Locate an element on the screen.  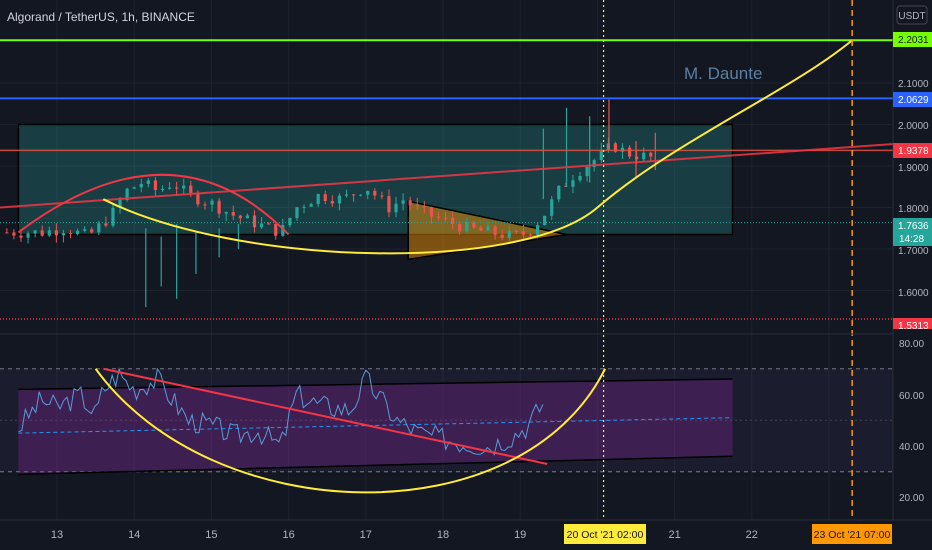
time-tick: 14 is located at coordinates (134, 535).